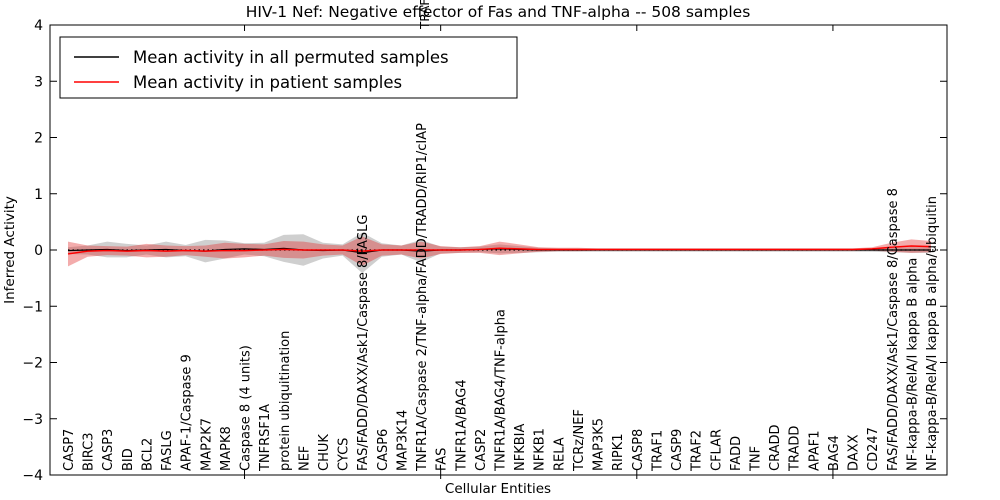 The width and height of the screenshot is (1000, 500). What do you see at coordinates (38, 26) in the screenshot?
I see `y-tick-label: 4` at bounding box center [38, 26].